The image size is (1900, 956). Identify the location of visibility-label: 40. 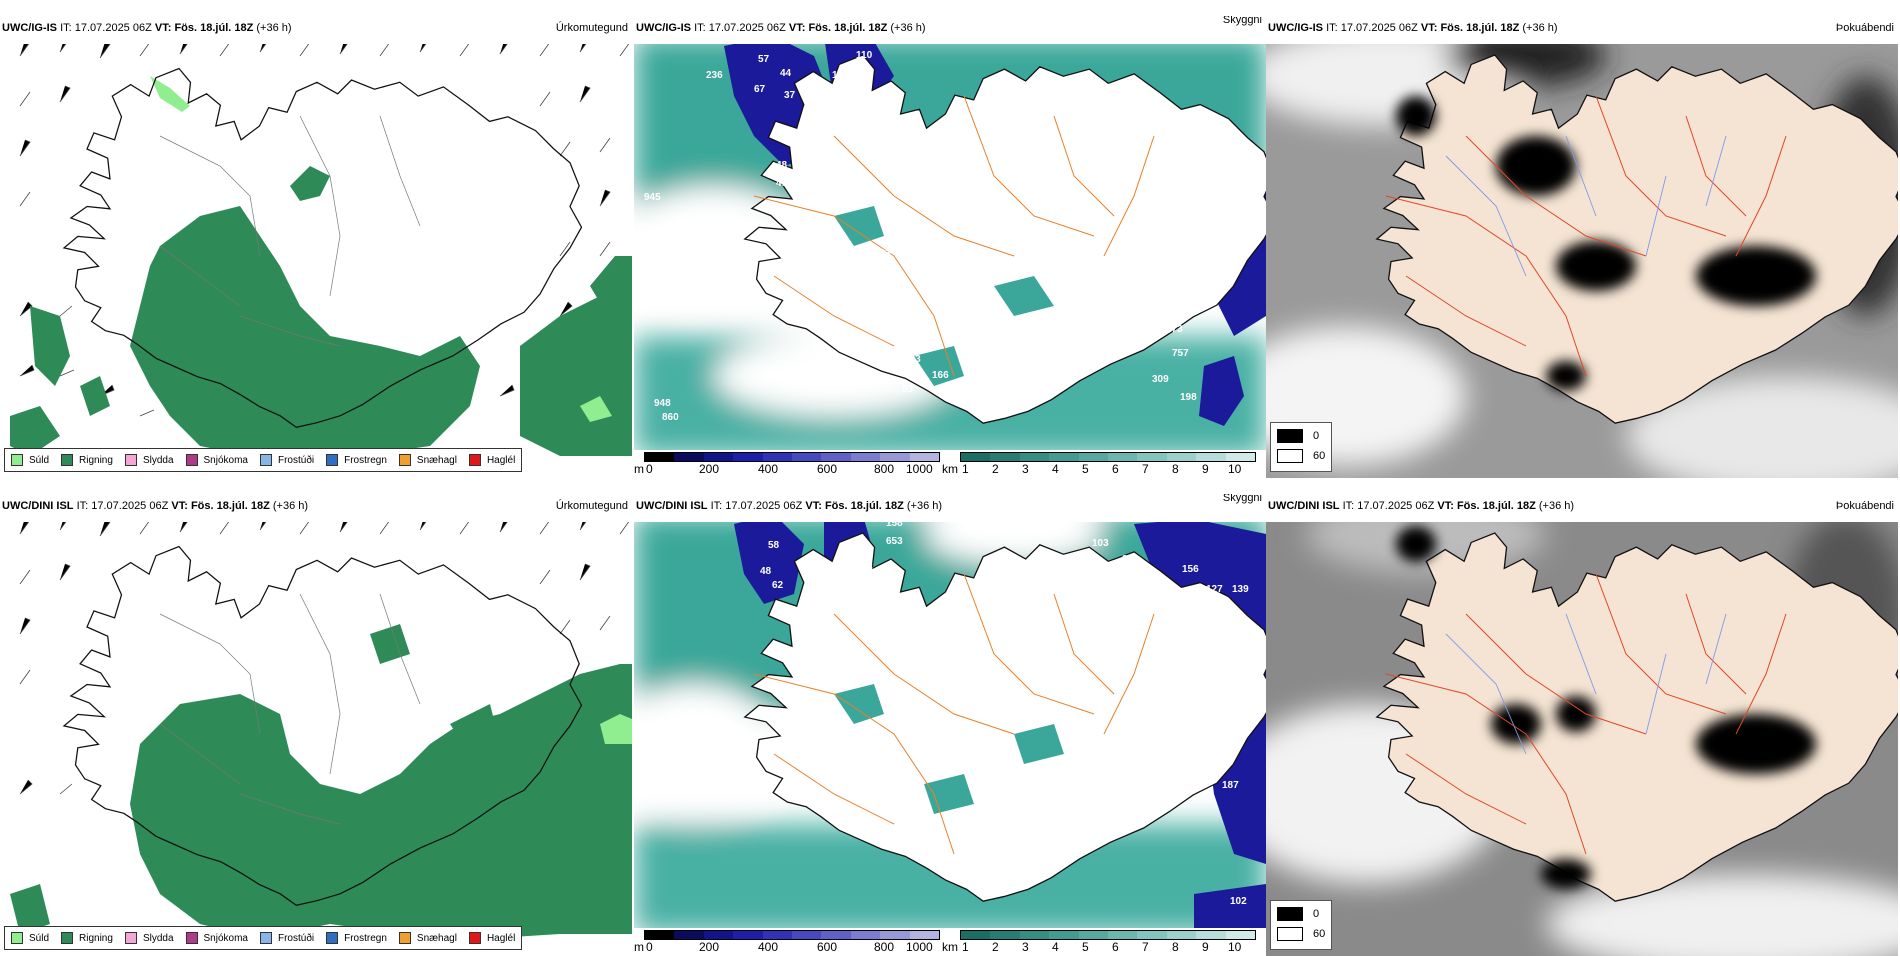
(850, 273).